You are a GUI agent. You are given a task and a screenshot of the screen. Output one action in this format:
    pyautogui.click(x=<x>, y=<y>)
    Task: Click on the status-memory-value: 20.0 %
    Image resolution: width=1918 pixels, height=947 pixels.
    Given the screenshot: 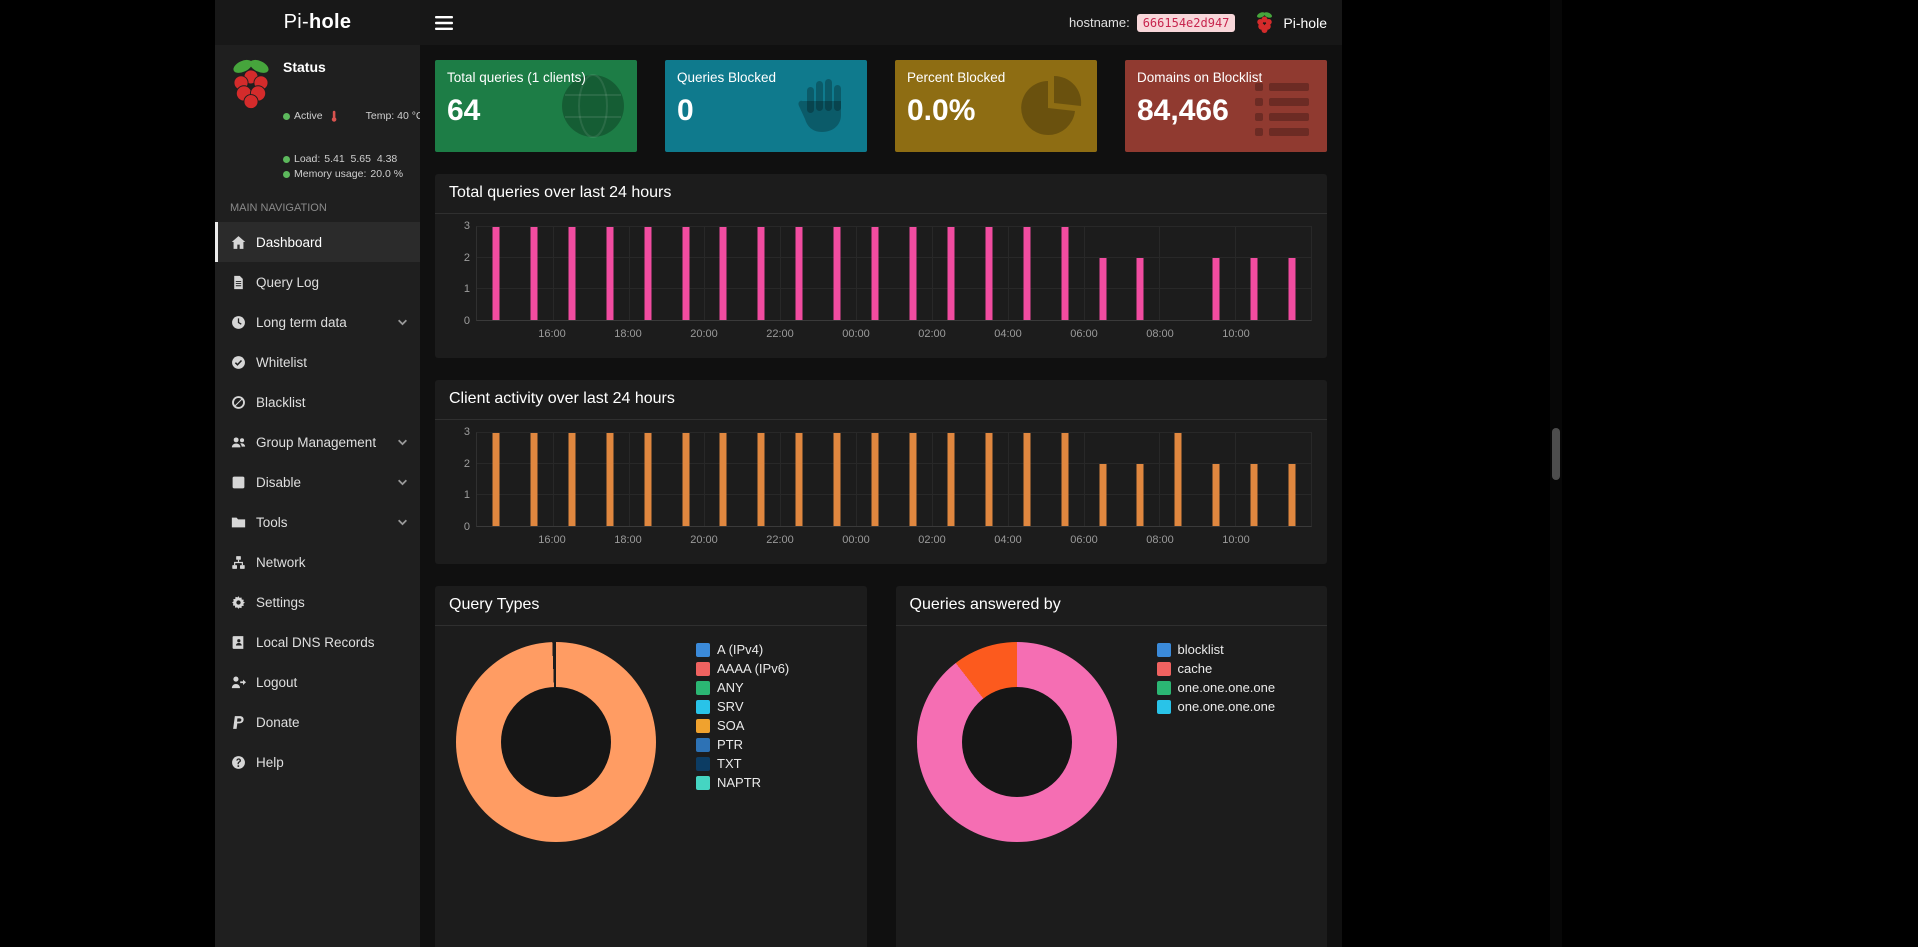 What is the action you would take?
    pyautogui.click(x=387, y=174)
    